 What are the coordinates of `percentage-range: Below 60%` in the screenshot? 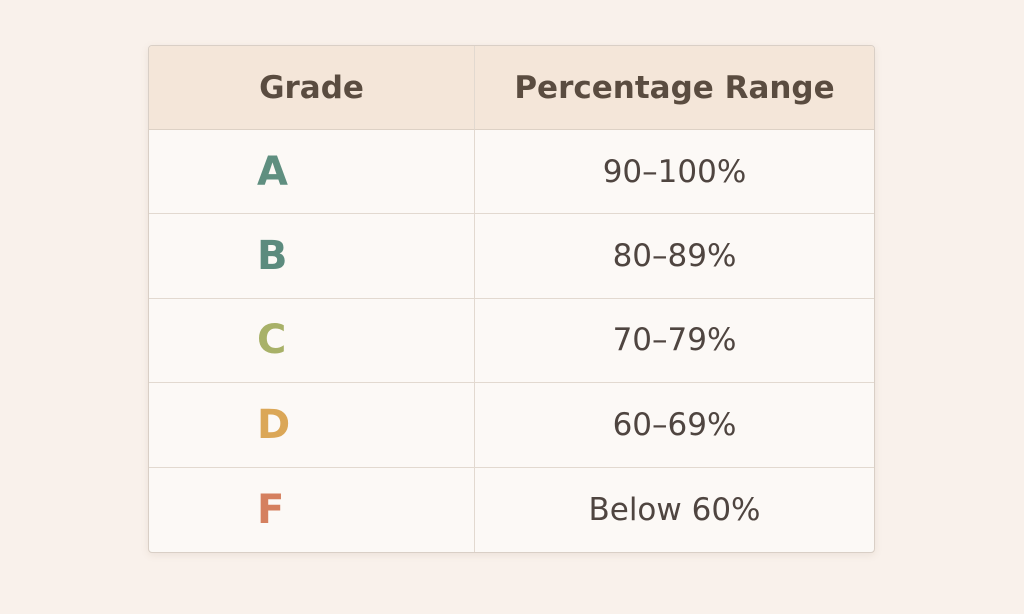 It's located at (674, 509).